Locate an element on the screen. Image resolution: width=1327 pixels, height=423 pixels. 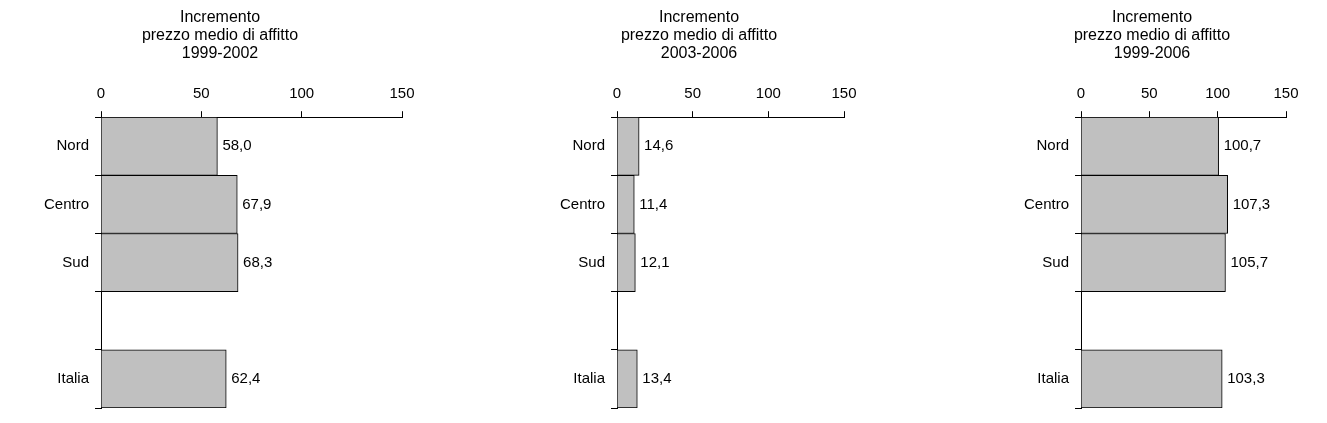
chart-title: Incremento prezzo medio di affitto 1999-2006 is located at coordinates (1152, 34).